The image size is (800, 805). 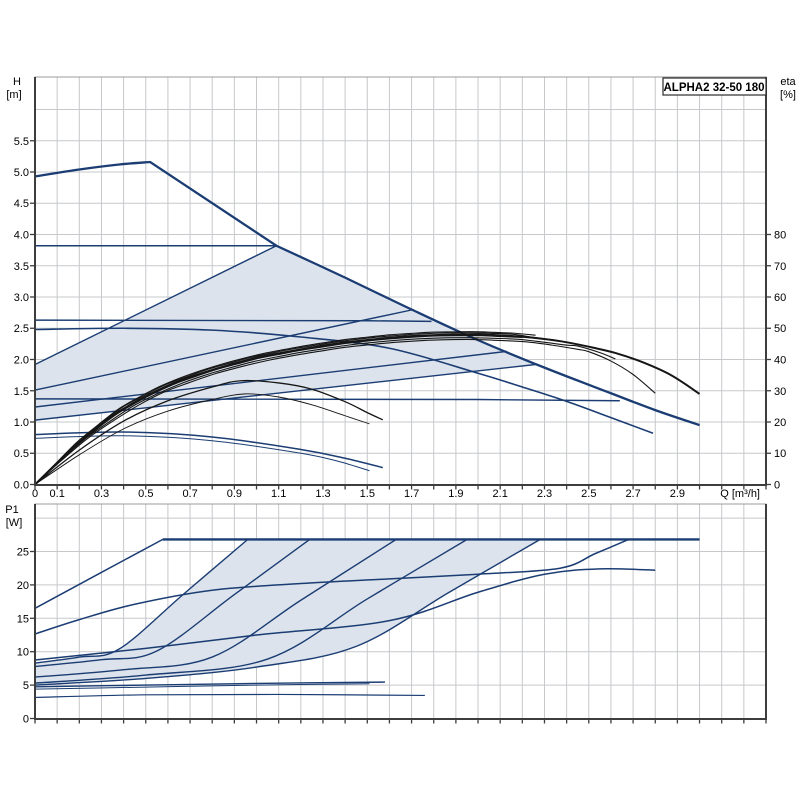 I want to click on svg-text: 3.0, so click(x=21, y=298).